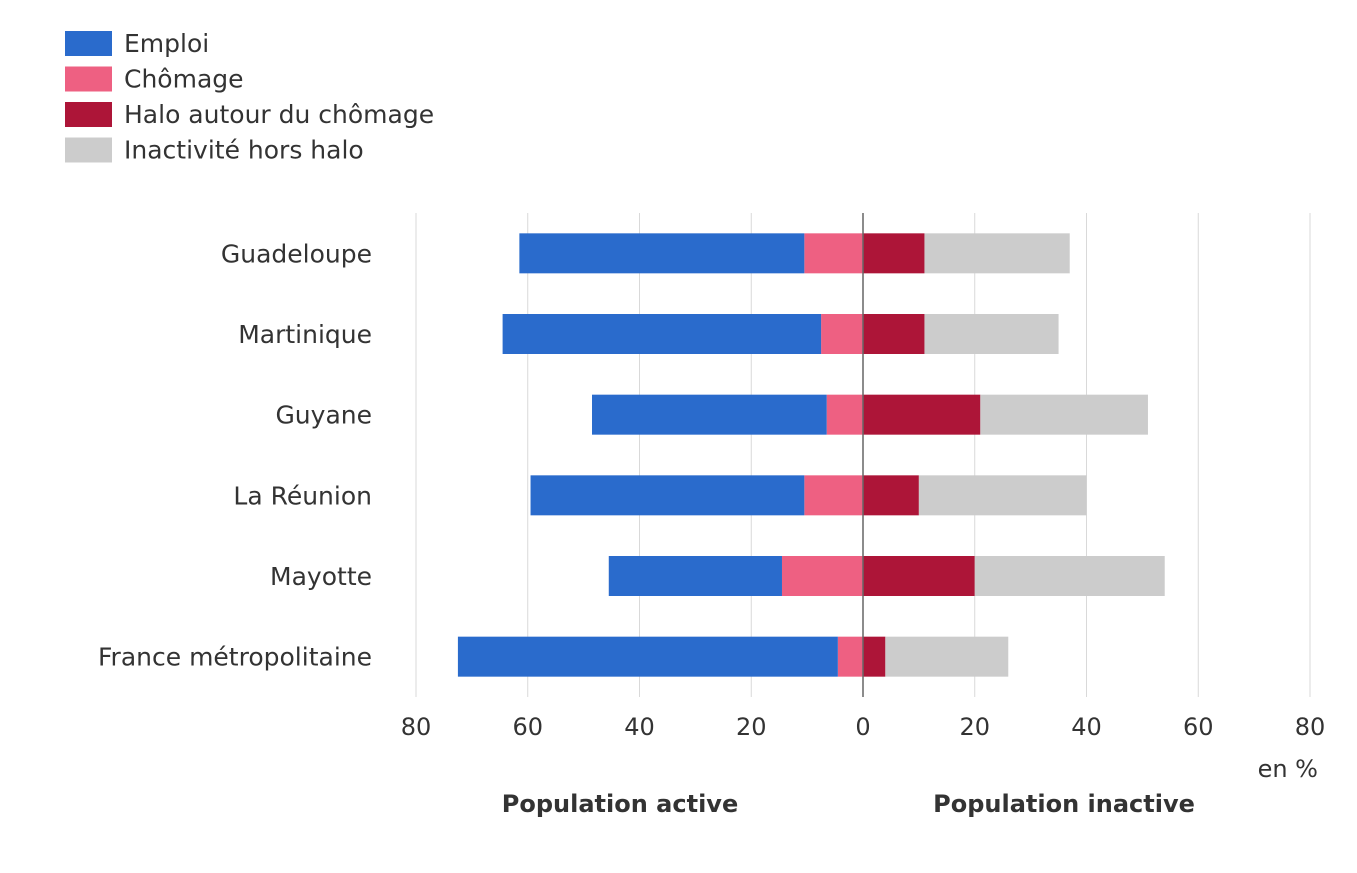 This screenshot has width=1357, height=873. I want to click on legend-item: Chômage, so click(154, 79).